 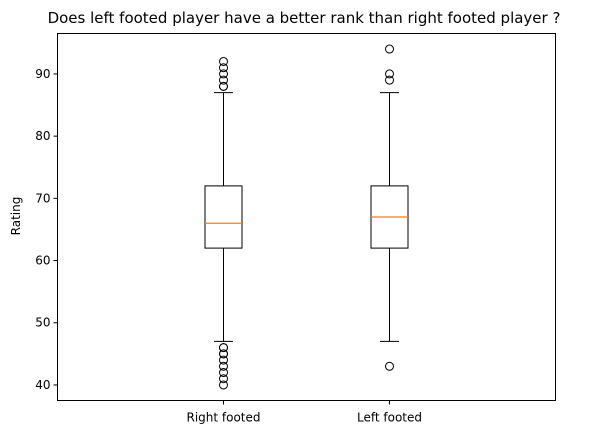 I want to click on y-tick-label-80: 80, so click(x=42, y=136).